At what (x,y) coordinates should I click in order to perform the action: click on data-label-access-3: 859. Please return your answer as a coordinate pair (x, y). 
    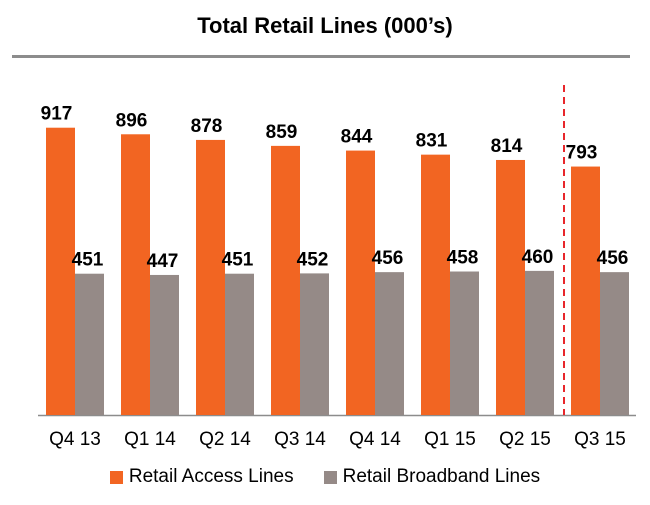
    Looking at the image, I should click on (282, 132).